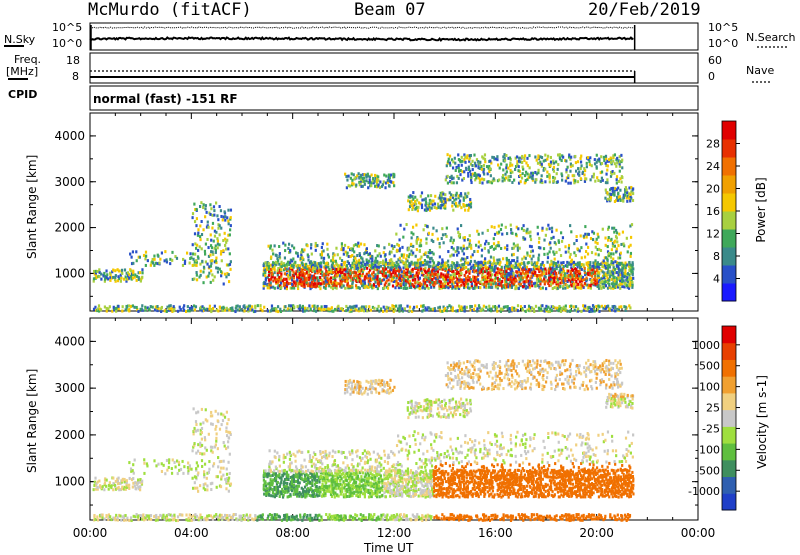 This screenshot has height=555, width=800. What do you see at coordinates (361, 38) in the screenshot?
I see `nsky-trace` at bounding box center [361, 38].